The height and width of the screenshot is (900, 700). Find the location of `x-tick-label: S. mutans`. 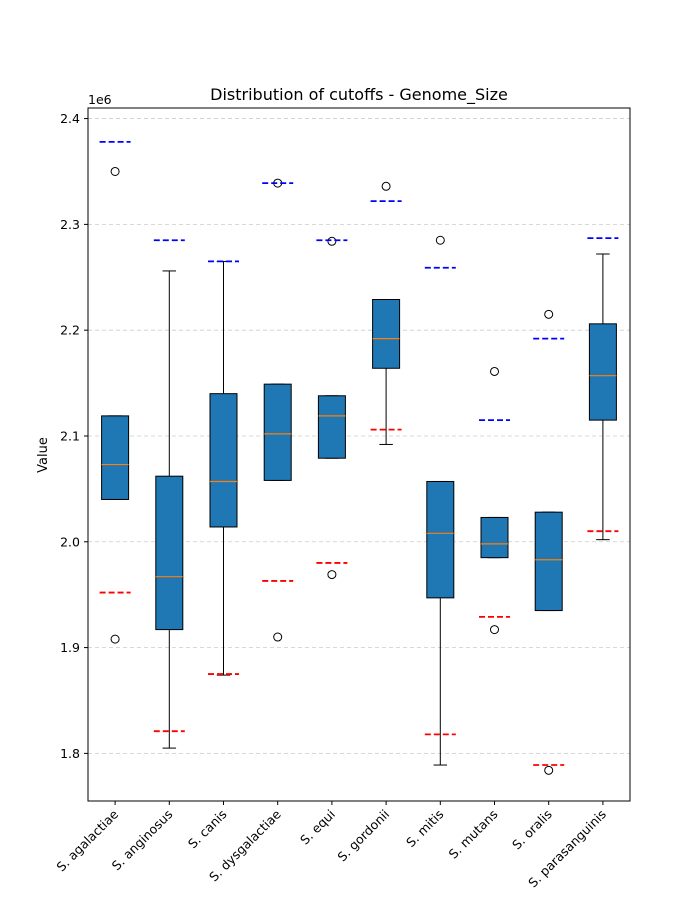

x-tick-label: S. mutans is located at coordinates (472, 834).